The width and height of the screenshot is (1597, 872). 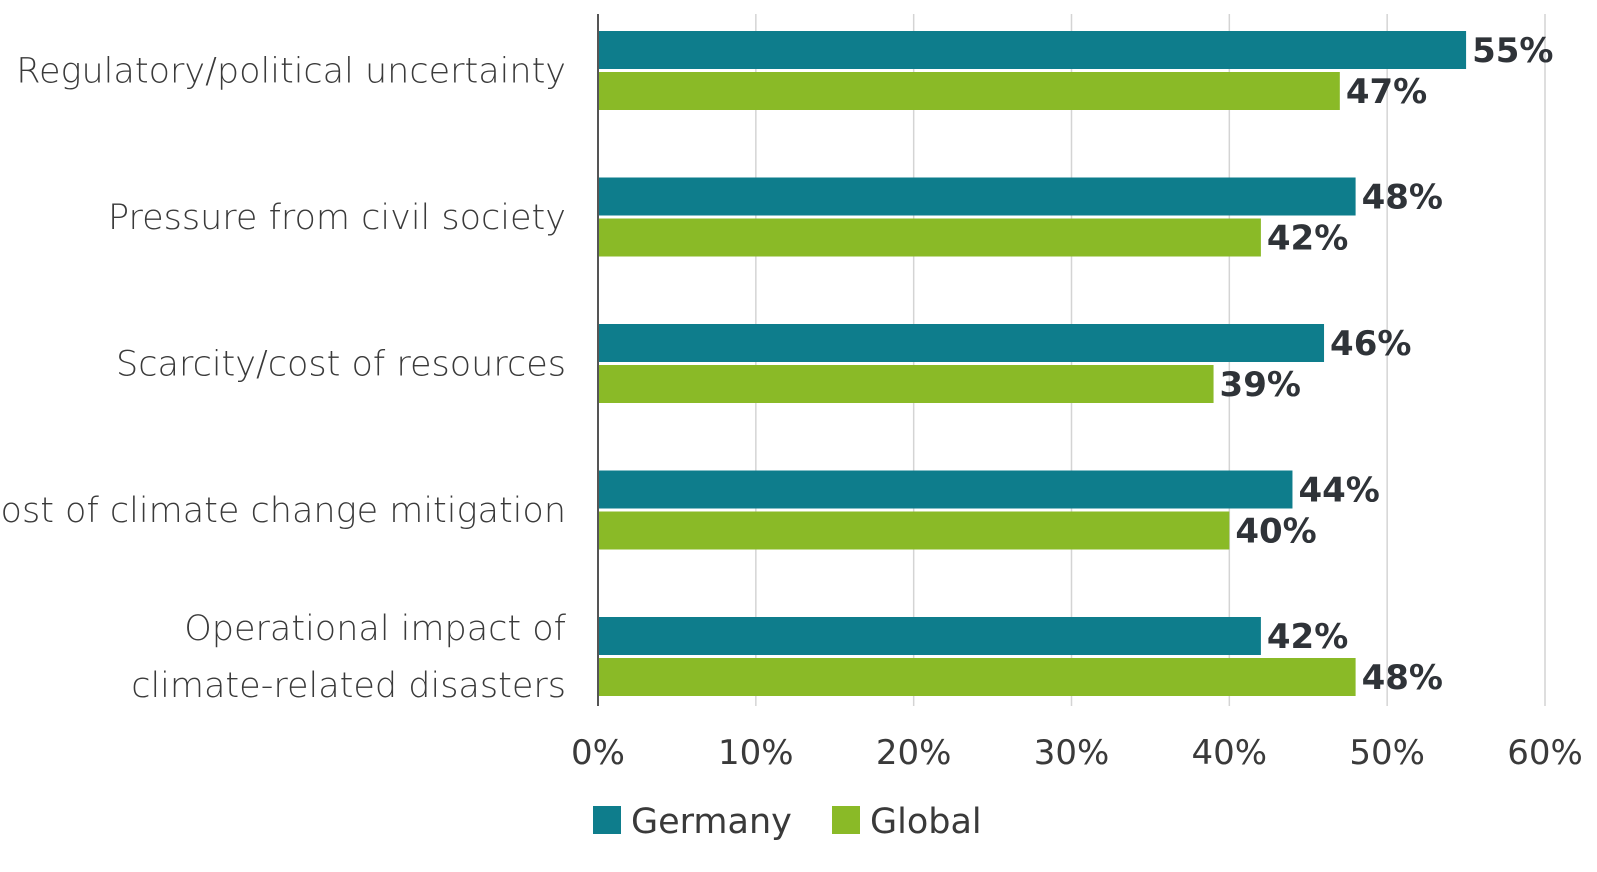 What do you see at coordinates (598, 753) in the screenshot?
I see `x-tick-label: 0%` at bounding box center [598, 753].